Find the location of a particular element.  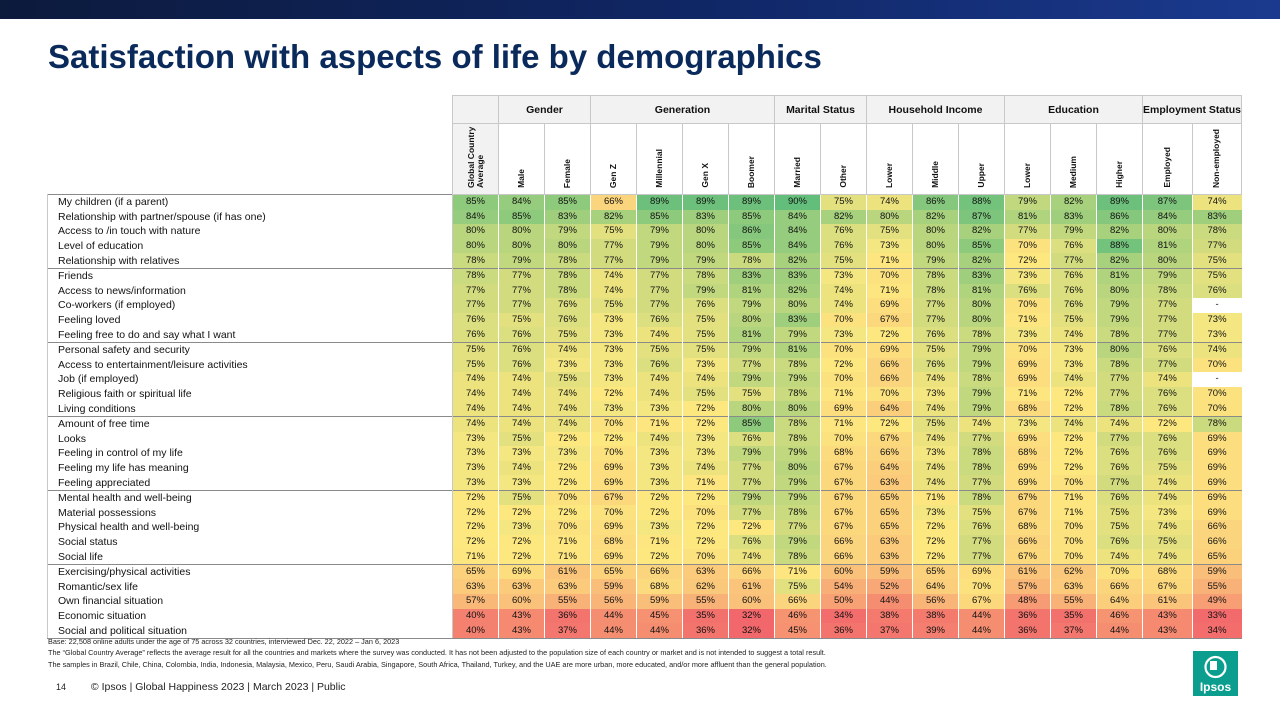

group-header-marital-status: Marital Status is located at coordinates (820, 109).